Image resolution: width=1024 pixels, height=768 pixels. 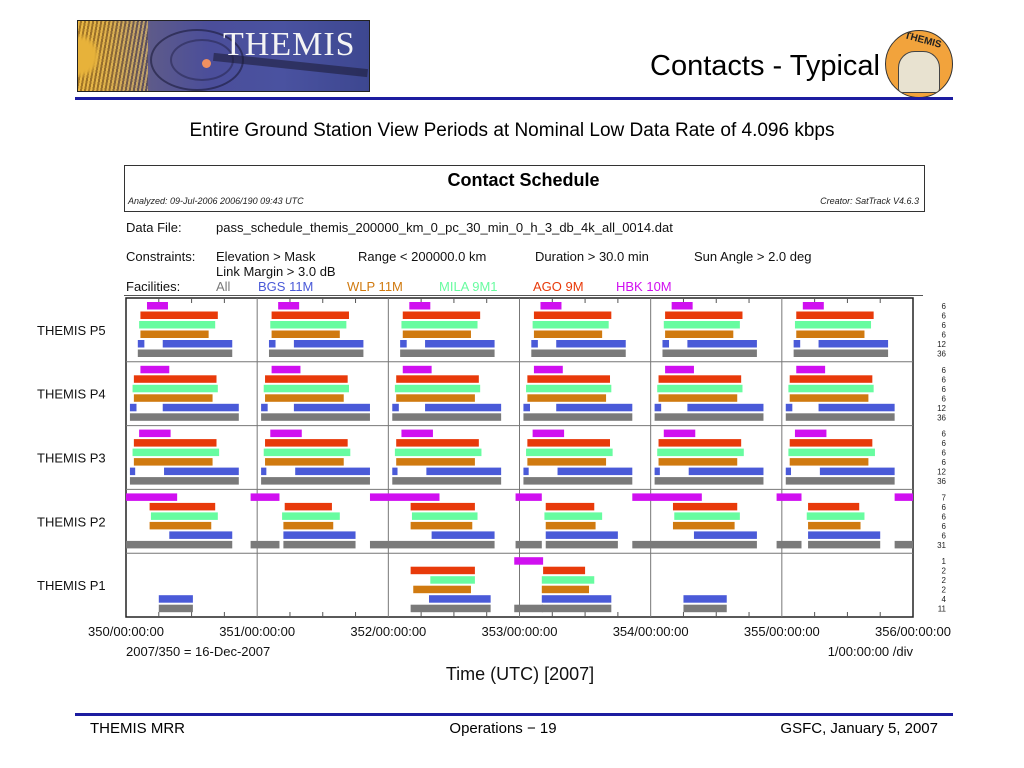 What do you see at coordinates (523, 180) in the screenshot?
I see `schedule-title: Contact Schedule` at bounding box center [523, 180].